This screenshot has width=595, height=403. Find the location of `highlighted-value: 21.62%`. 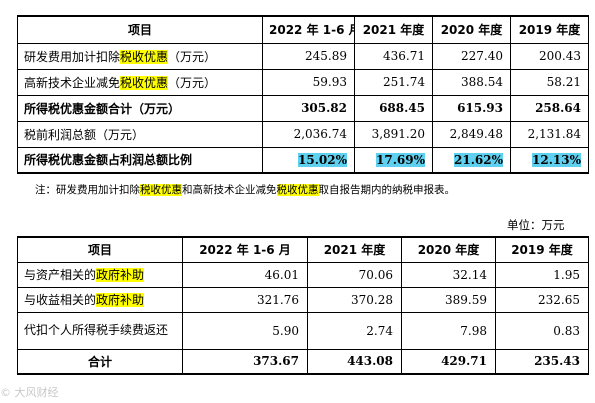

highlighted-value: 21.62% is located at coordinates (478, 159).